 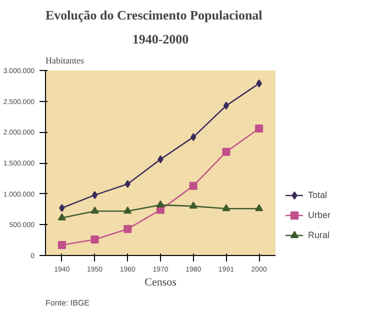 What do you see at coordinates (154, 15) in the screenshot?
I see `chart-title: Evolução do Crescimento Populacional` at bounding box center [154, 15].